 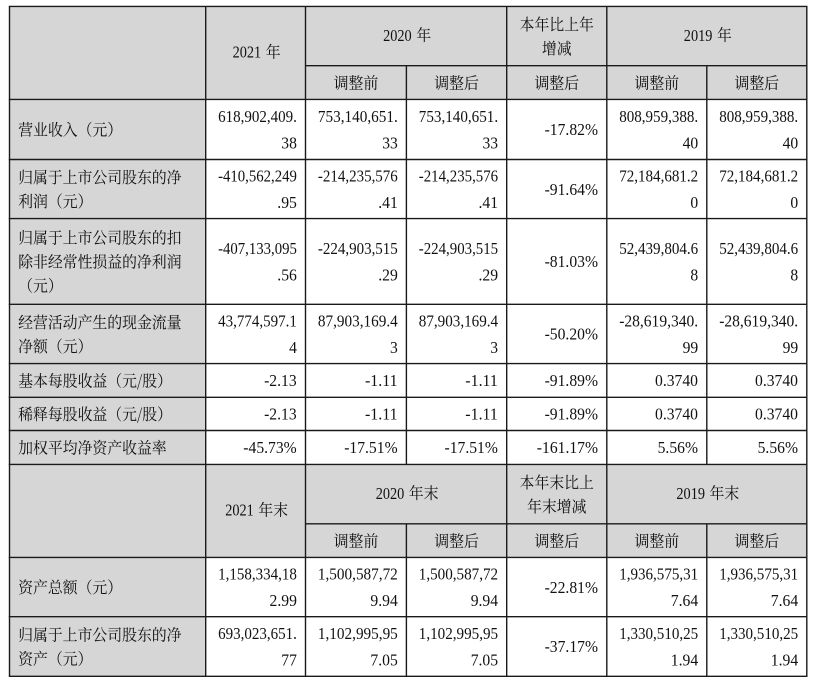 What do you see at coordinates (283, 600) in the screenshot?
I see `svg-text: 2.99` at bounding box center [283, 600].